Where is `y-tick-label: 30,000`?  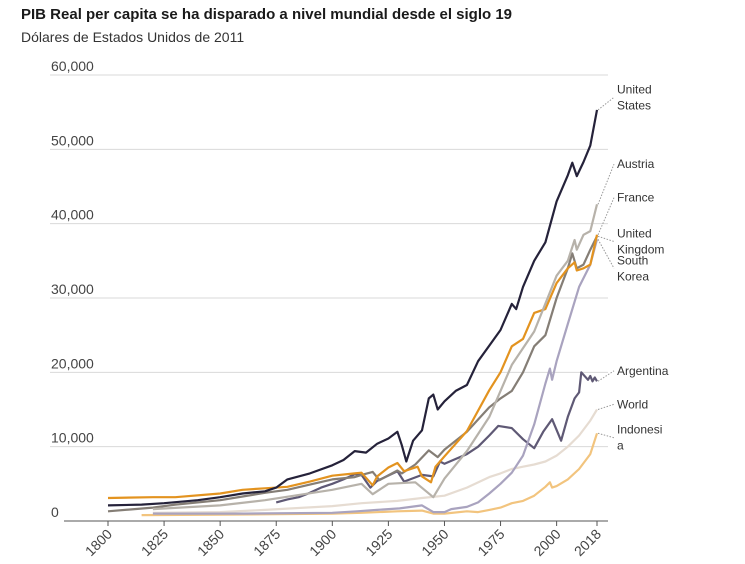 y-tick-label: 30,000 is located at coordinates (72, 289).